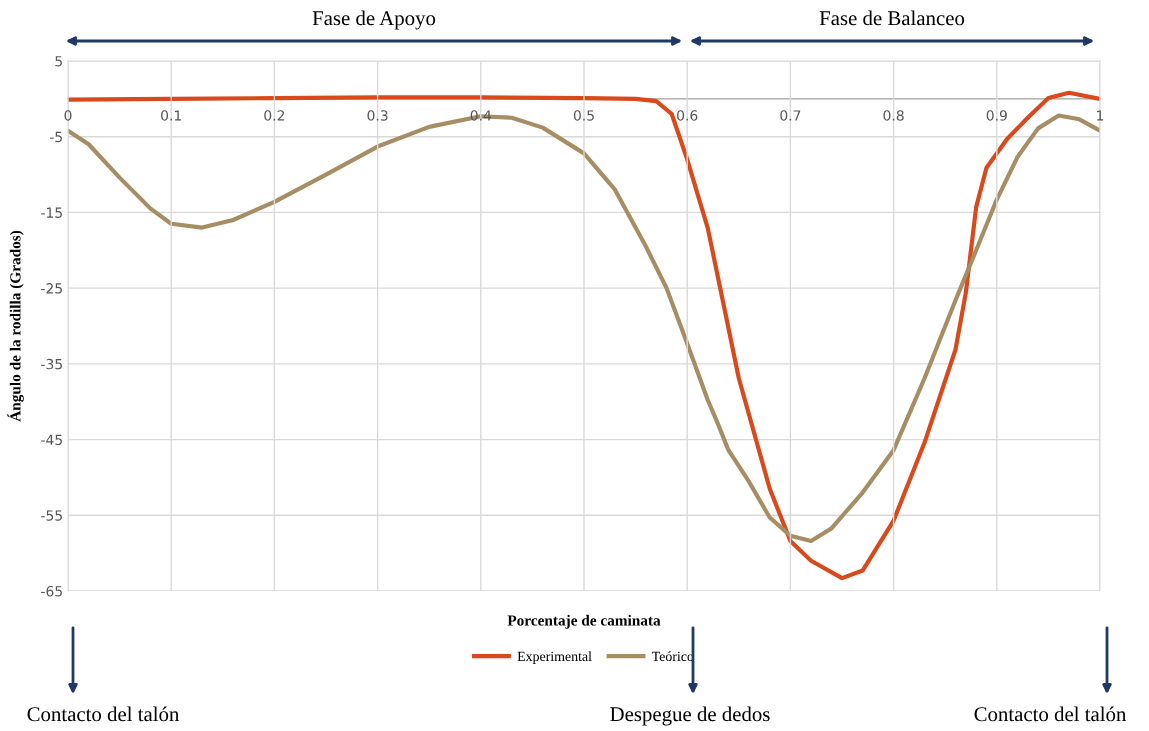 This screenshot has width=1149, height=731. Describe the element at coordinates (790, 115) in the screenshot. I see `x-tick-label: 0.7` at that location.